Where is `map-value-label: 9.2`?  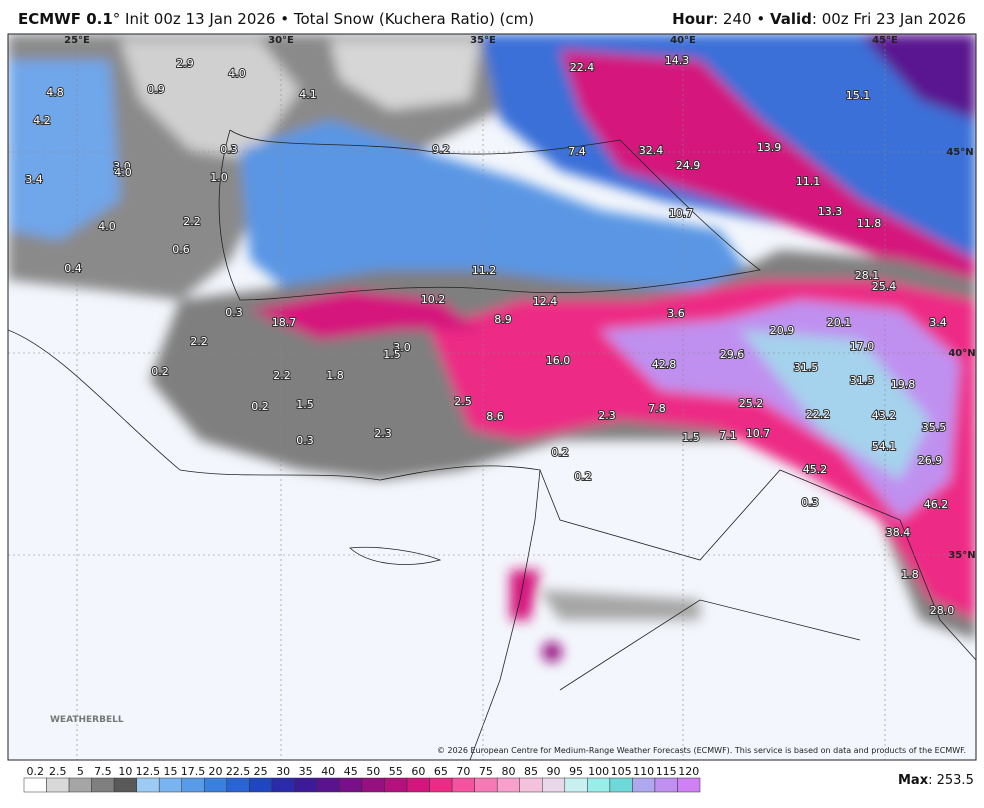
map-value-label: 9.2 is located at coordinates (441, 149).